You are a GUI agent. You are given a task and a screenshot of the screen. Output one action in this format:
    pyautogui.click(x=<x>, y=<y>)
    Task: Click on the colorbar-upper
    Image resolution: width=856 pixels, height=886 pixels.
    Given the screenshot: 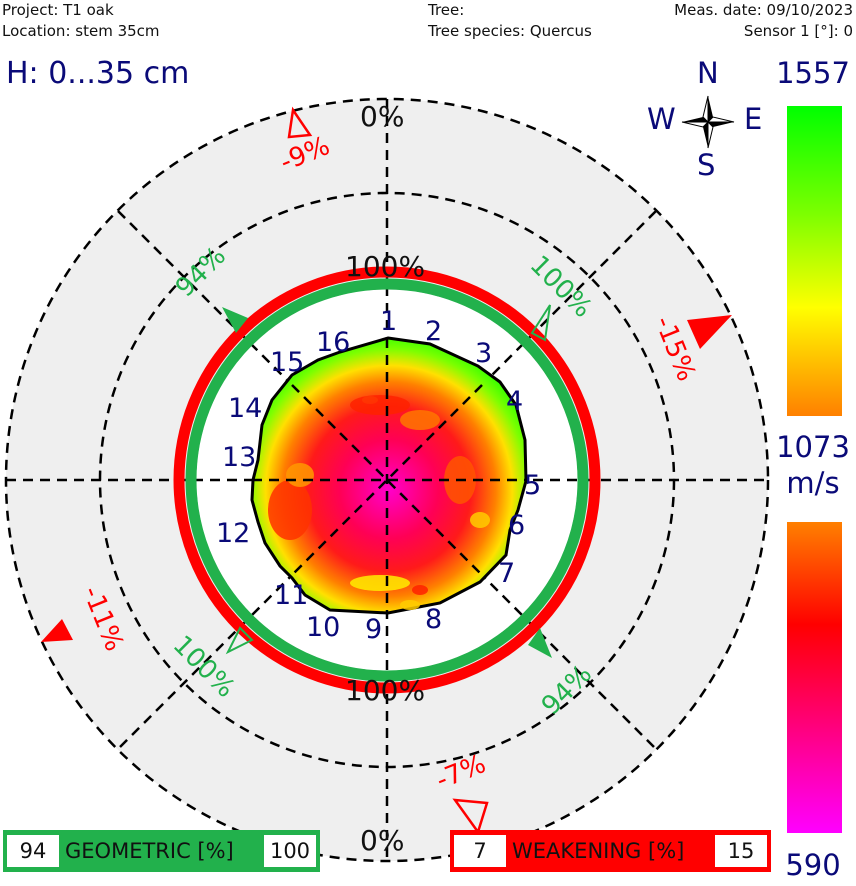 What is the action you would take?
    pyautogui.click(x=814, y=261)
    